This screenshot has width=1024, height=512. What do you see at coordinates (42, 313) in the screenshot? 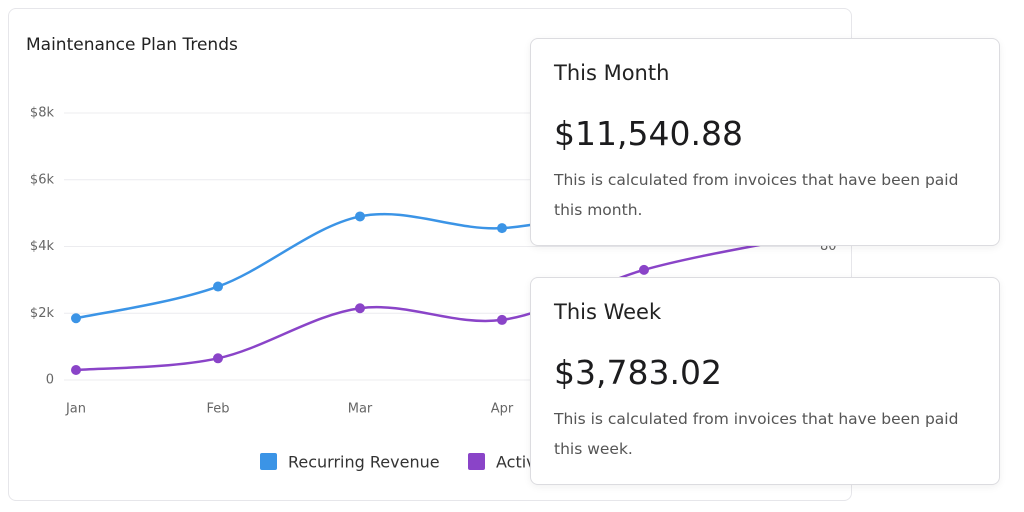
I see `y-tick-label: $2k` at bounding box center [42, 313].